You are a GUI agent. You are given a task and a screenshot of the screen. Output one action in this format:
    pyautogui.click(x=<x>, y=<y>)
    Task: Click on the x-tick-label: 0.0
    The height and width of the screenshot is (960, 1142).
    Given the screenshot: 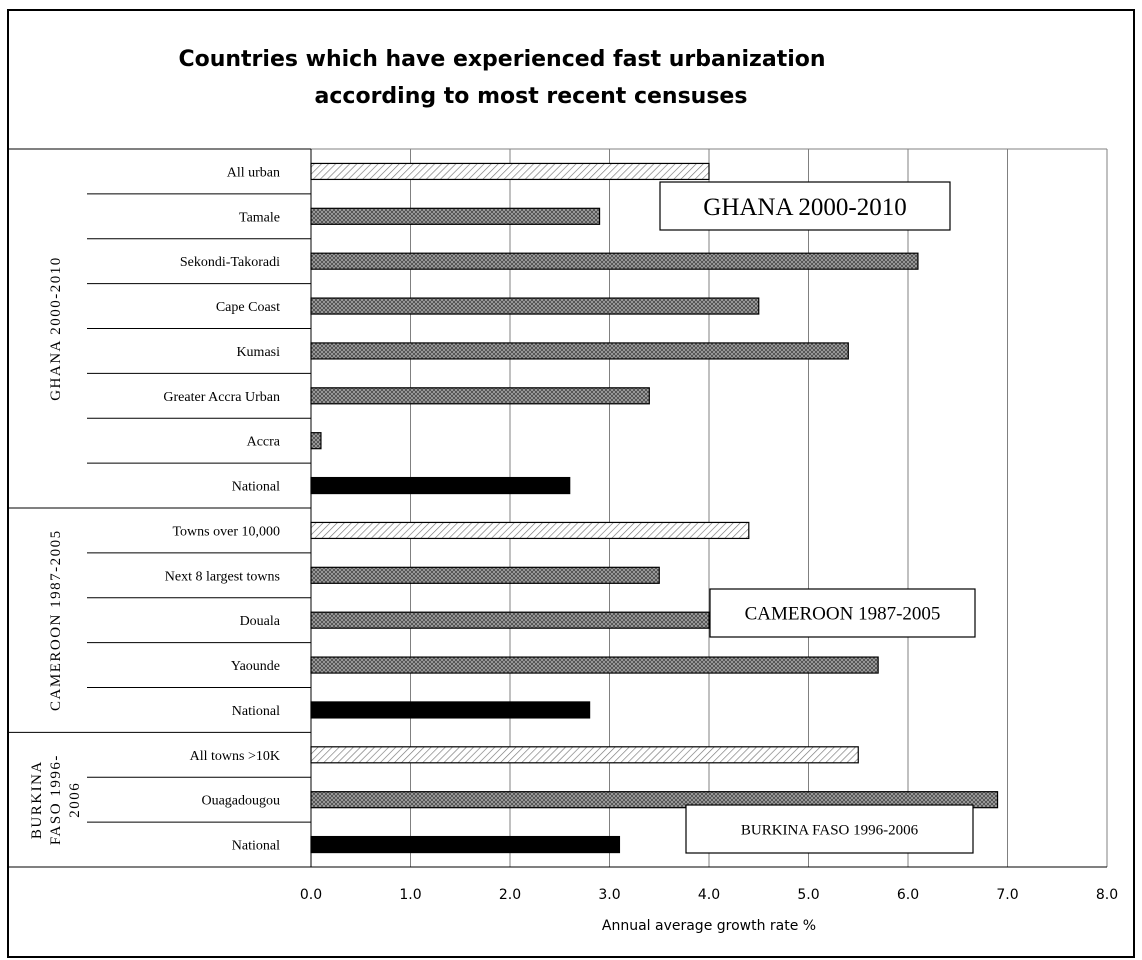 What is the action you would take?
    pyautogui.click(x=311, y=895)
    